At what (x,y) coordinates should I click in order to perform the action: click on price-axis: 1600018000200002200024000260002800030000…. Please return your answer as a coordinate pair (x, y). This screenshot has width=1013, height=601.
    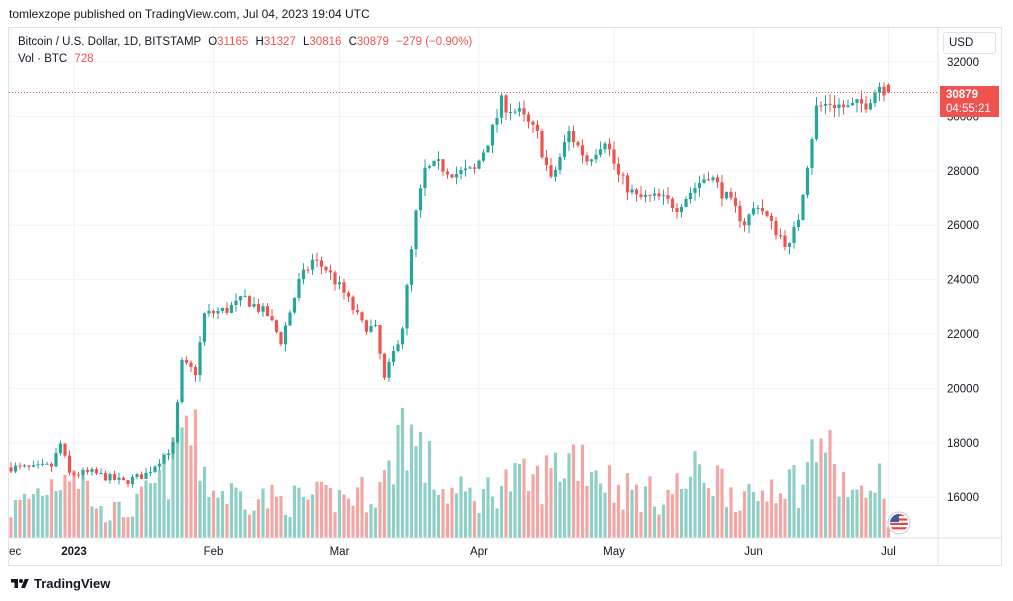
    Looking at the image, I should click on (963, 280).